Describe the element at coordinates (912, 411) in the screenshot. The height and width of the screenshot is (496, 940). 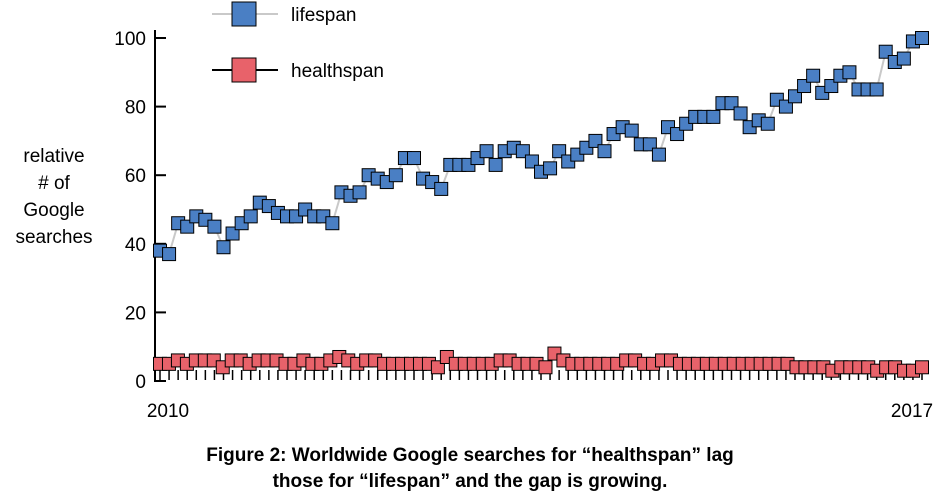
I see `x-tick-label: 2017` at that location.